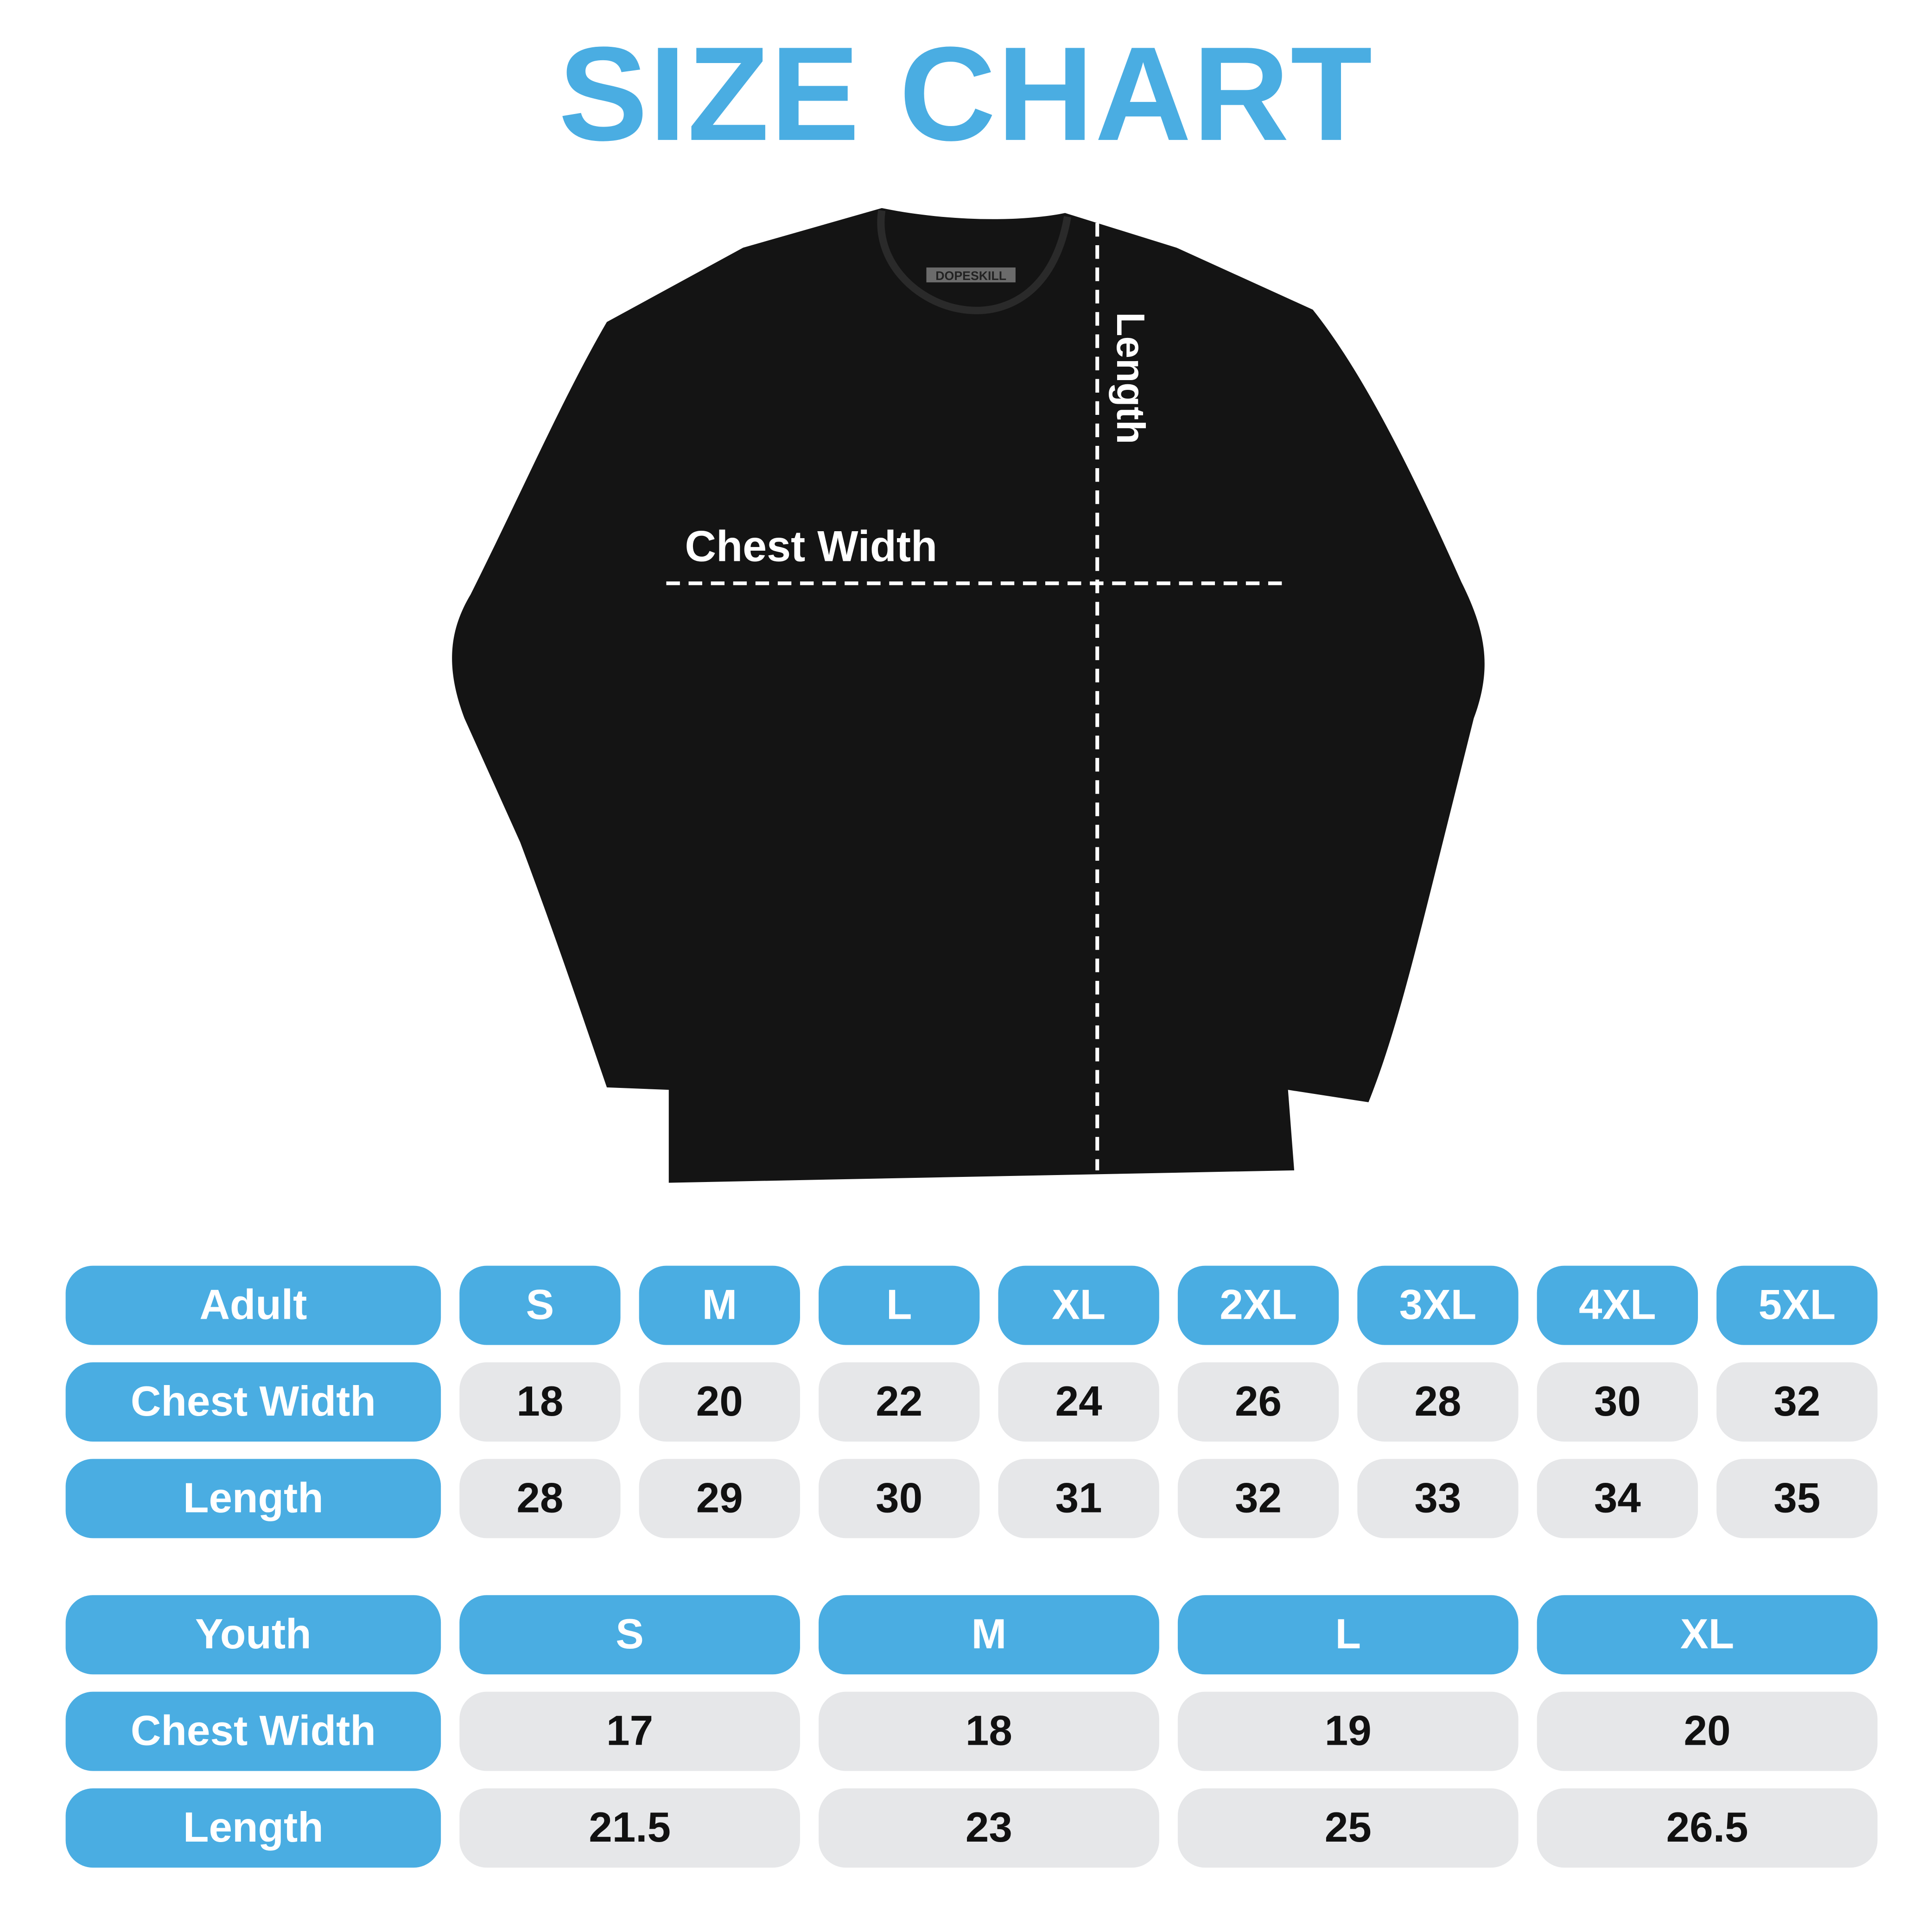  Describe the element at coordinates (989, 1828) in the screenshot. I see `size-value-cell: 23` at that location.